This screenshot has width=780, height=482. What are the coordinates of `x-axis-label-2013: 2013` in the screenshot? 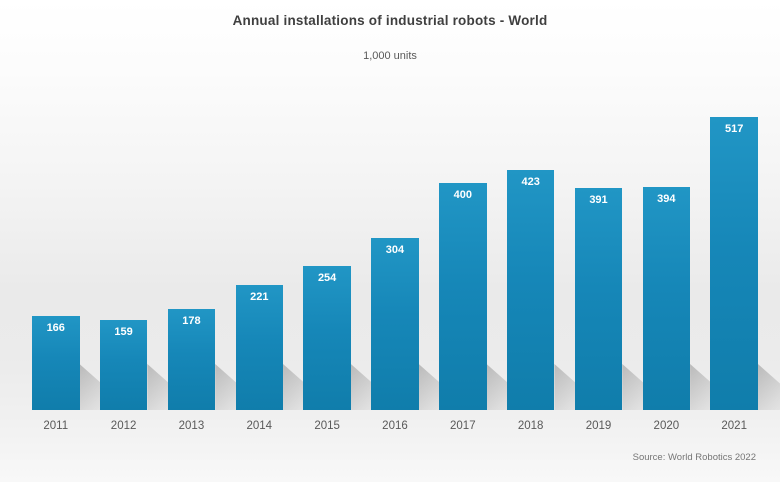 It's located at (191, 426).